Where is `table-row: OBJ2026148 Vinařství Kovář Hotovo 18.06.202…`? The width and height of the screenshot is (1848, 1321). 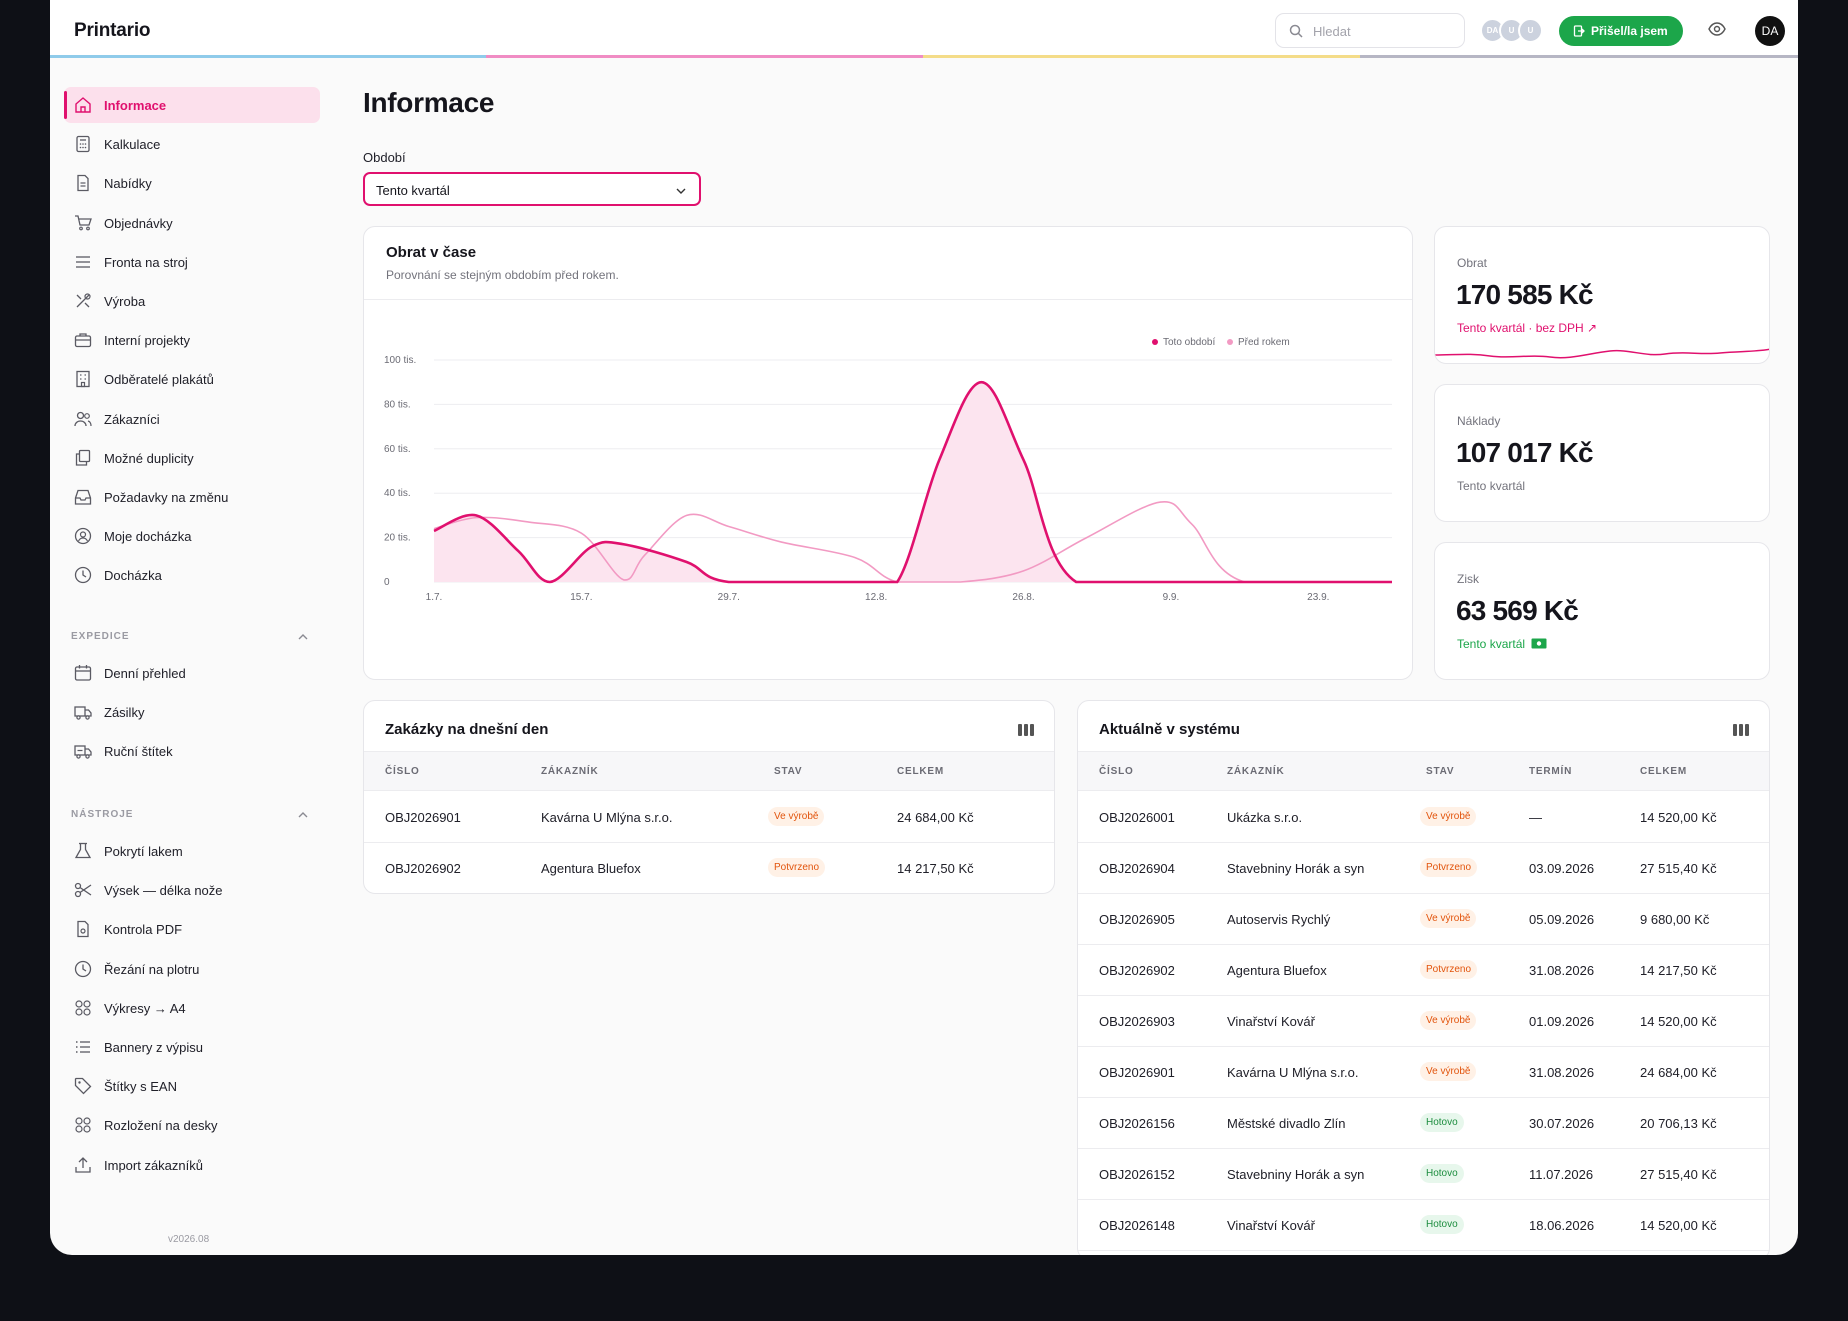 table-row: OBJ2026148 Vinařství Kovář Hotovo 18.06.202… is located at coordinates (1423, 1225).